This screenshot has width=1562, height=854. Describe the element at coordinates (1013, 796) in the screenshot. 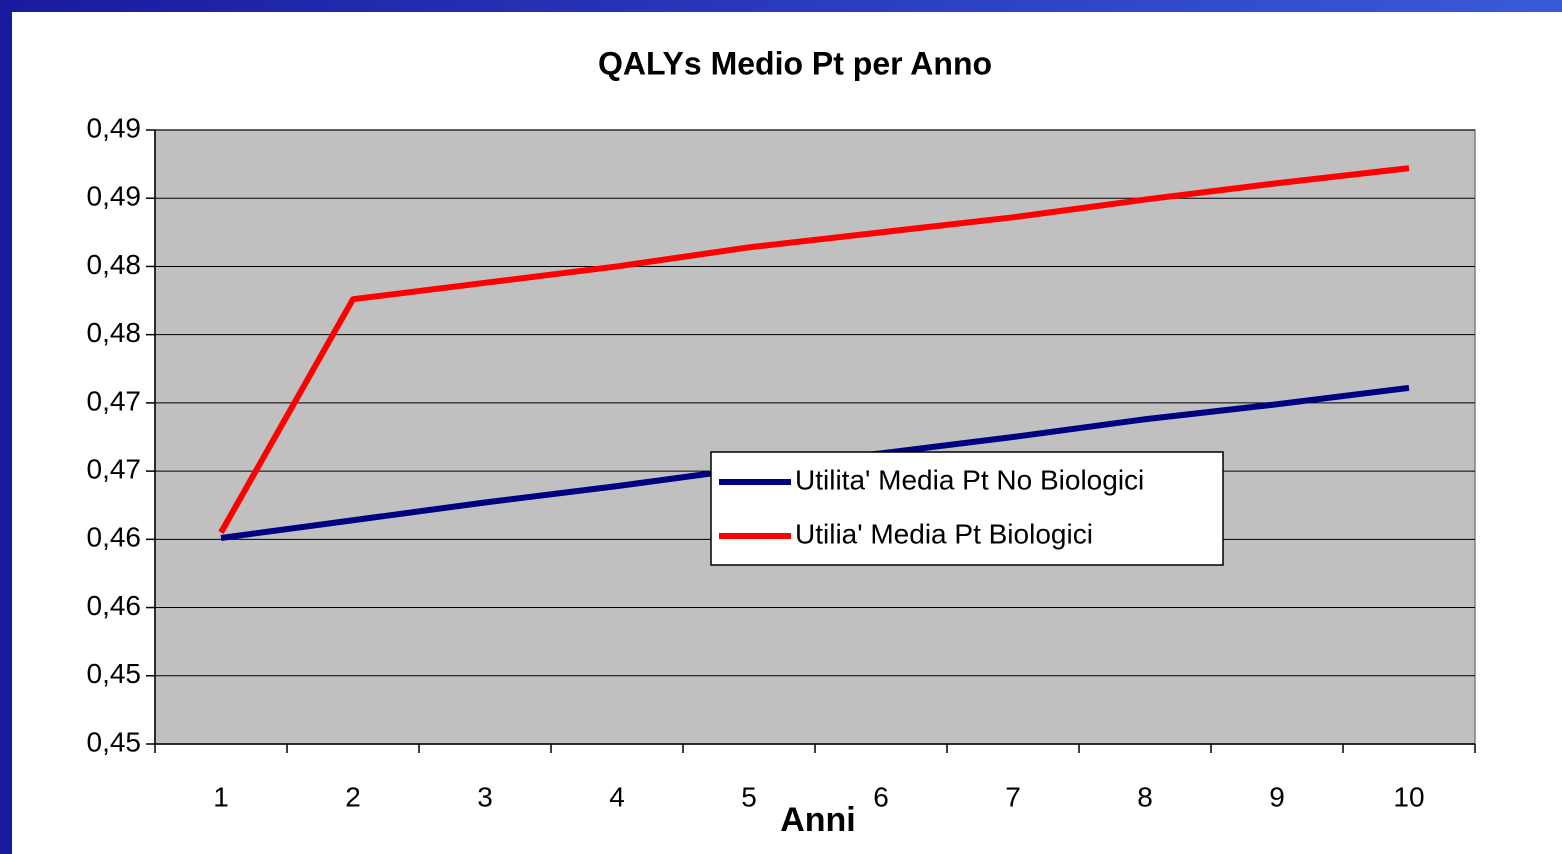

I see `x-tick-label: 7` at that location.